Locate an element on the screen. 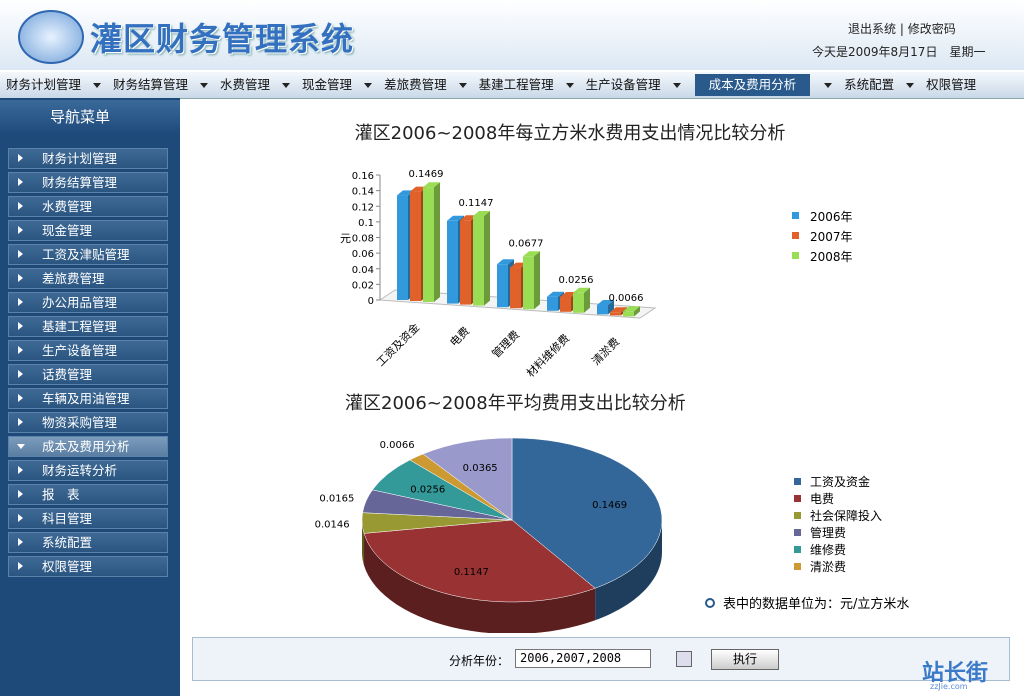 The image size is (1024, 696). pie-slice is located at coordinates (479, 561).